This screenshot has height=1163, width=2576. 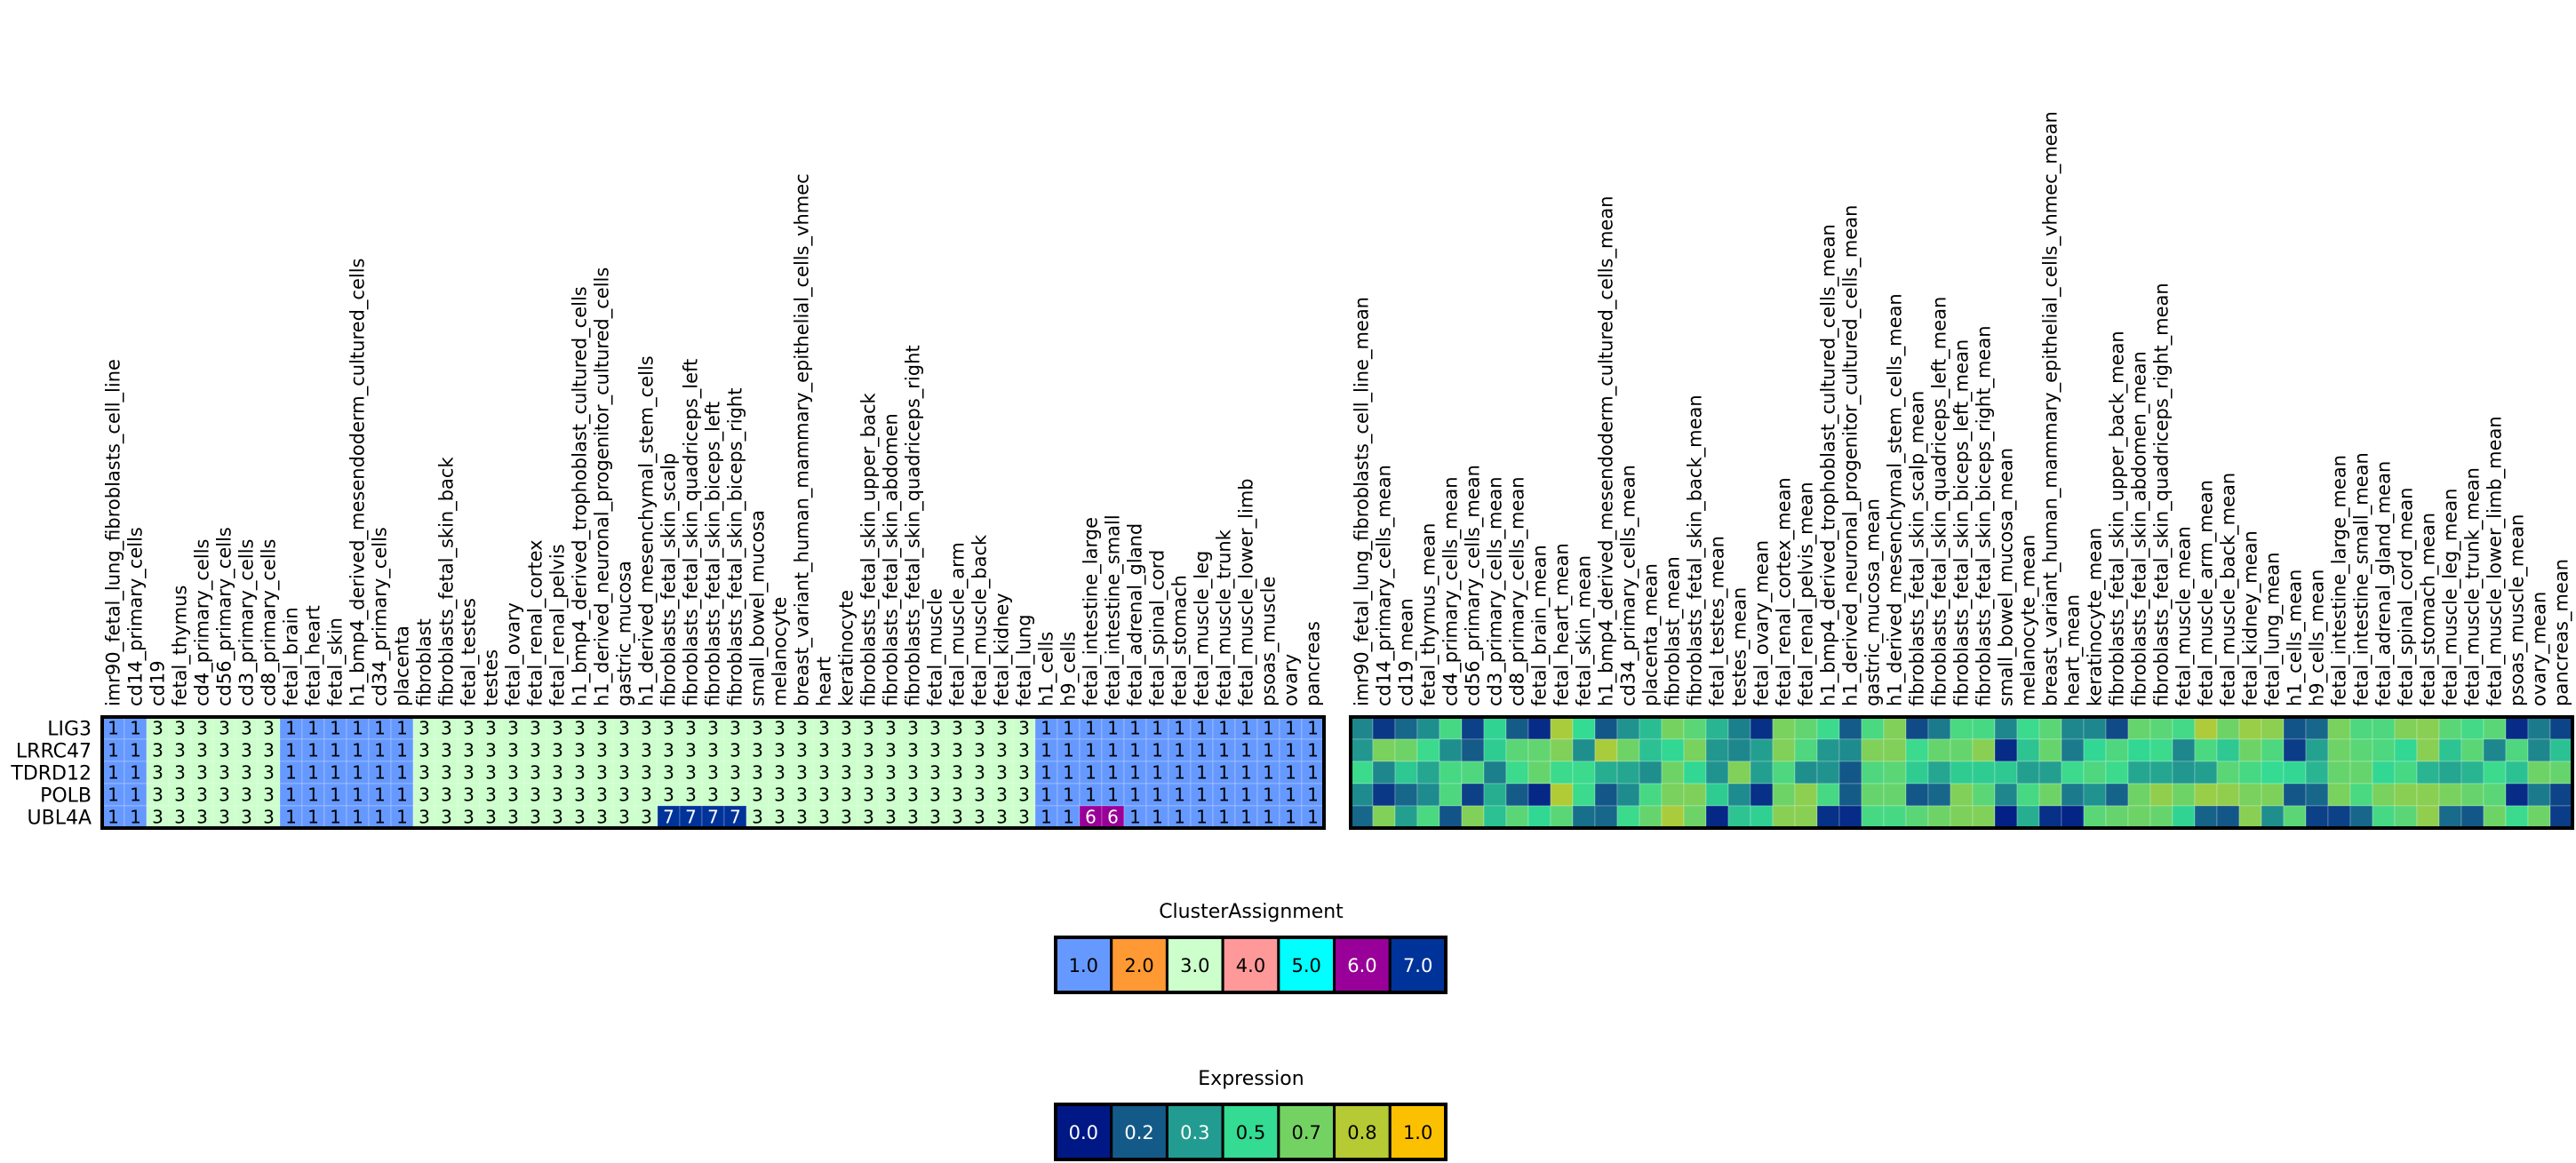 I want to click on column-label: fetal_thymus_mean, so click(x=1429, y=614).